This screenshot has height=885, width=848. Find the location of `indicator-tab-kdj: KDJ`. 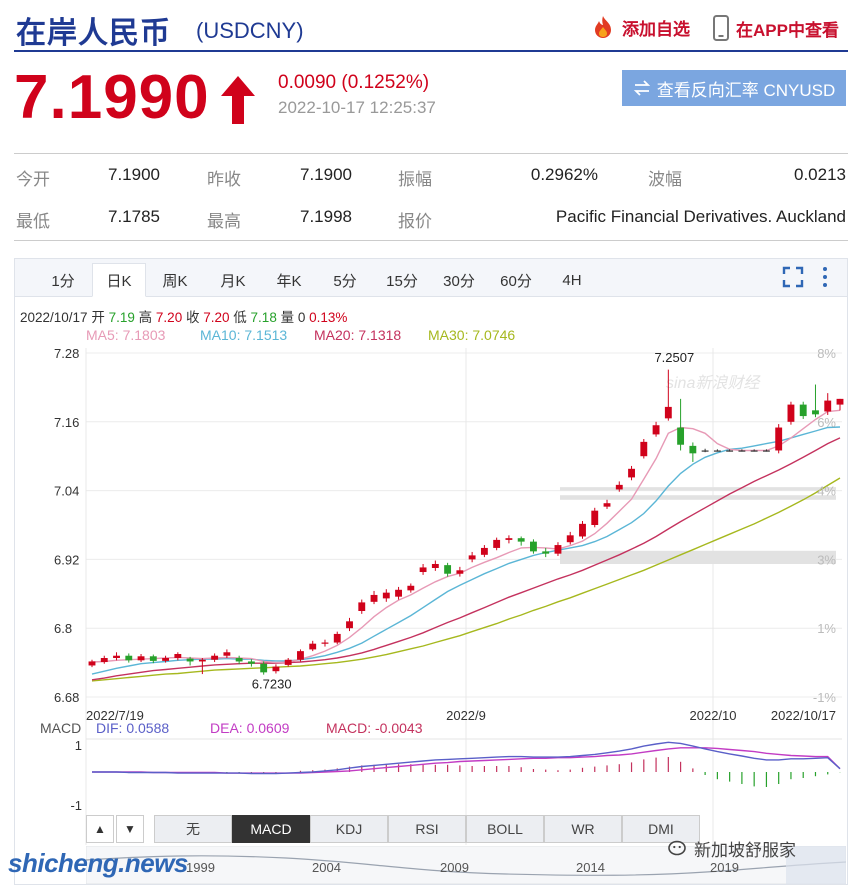

indicator-tab-kdj: KDJ is located at coordinates (349, 829).